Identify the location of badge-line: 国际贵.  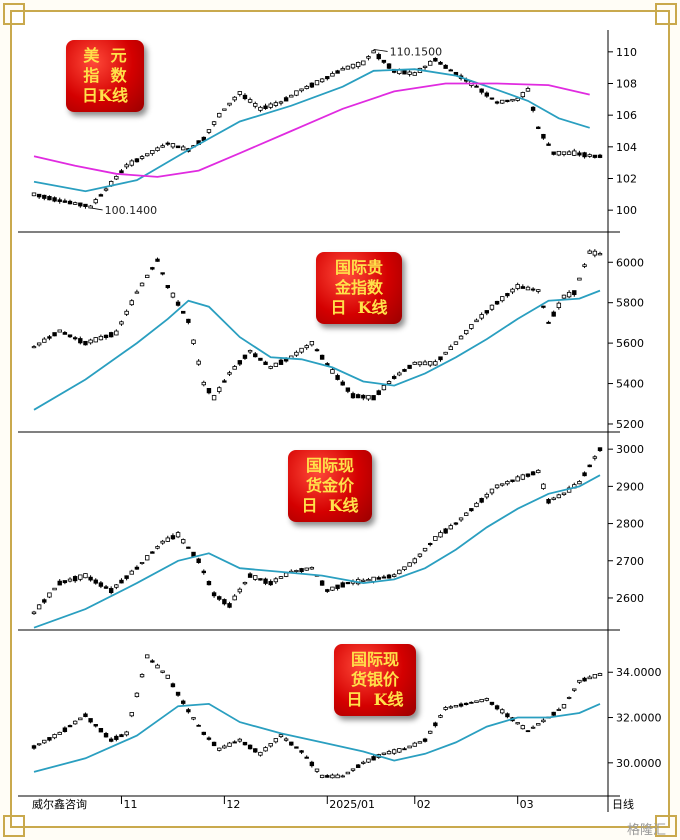
(358, 267).